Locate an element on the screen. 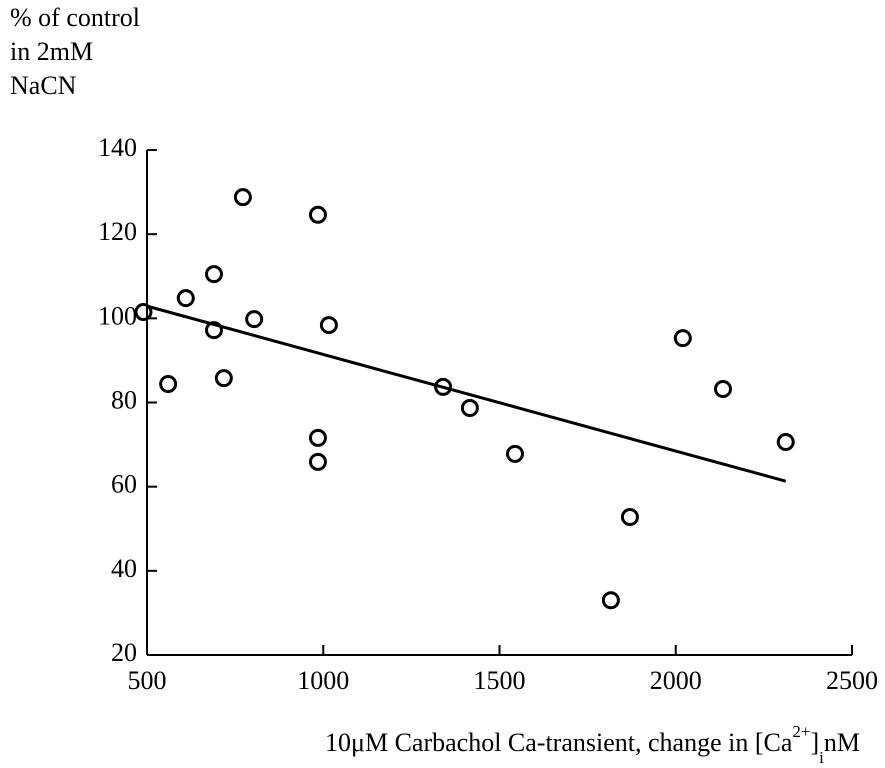 This screenshot has width=885, height=768. y-tick-label: 140 is located at coordinates (117, 147).